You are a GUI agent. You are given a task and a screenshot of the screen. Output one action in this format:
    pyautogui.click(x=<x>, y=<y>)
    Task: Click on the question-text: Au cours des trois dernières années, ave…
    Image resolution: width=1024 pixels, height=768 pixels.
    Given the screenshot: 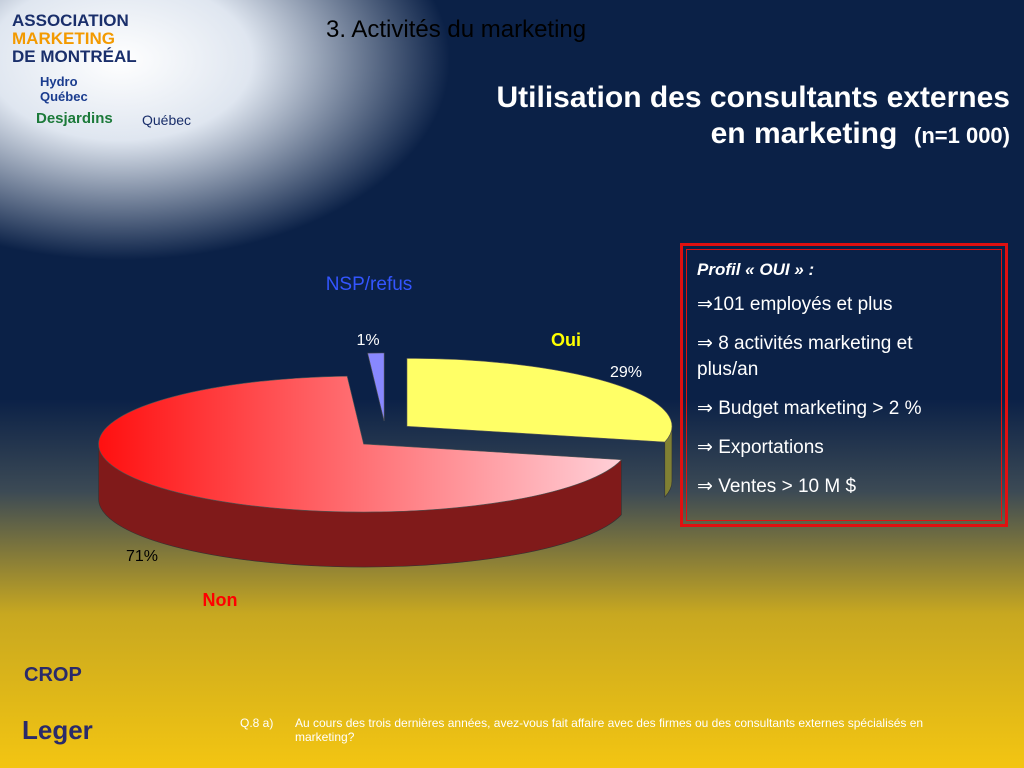 What is the action you would take?
    pyautogui.click(x=609, y=730)
    